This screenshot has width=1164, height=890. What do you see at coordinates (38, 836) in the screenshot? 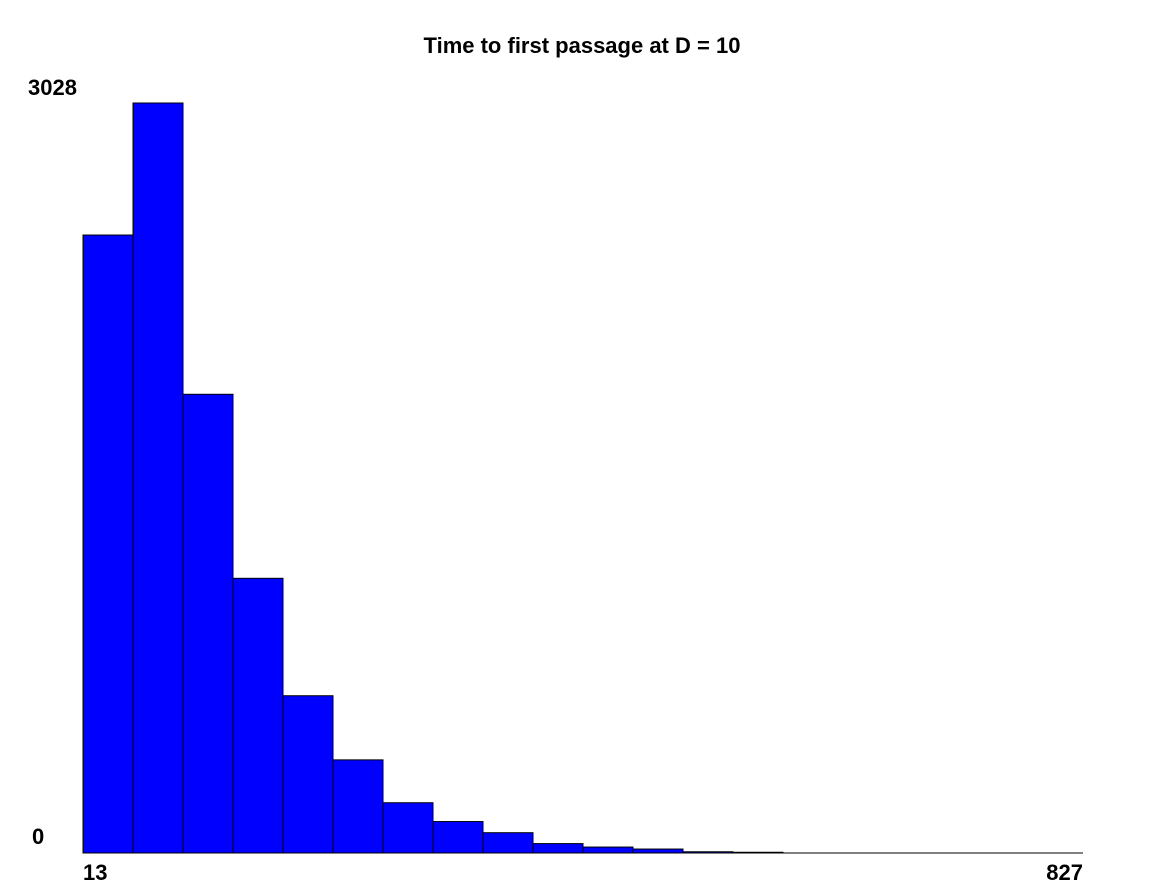
I see `y-min-label: 0` at bounding box center [38, 836].